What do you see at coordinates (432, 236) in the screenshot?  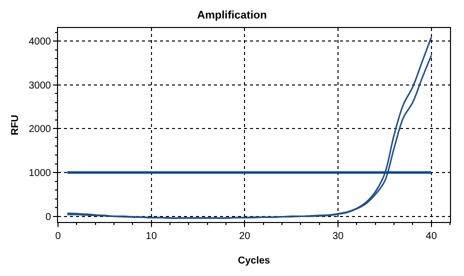 I see `x-tick-label: 40` at bounding box center [432, 236].